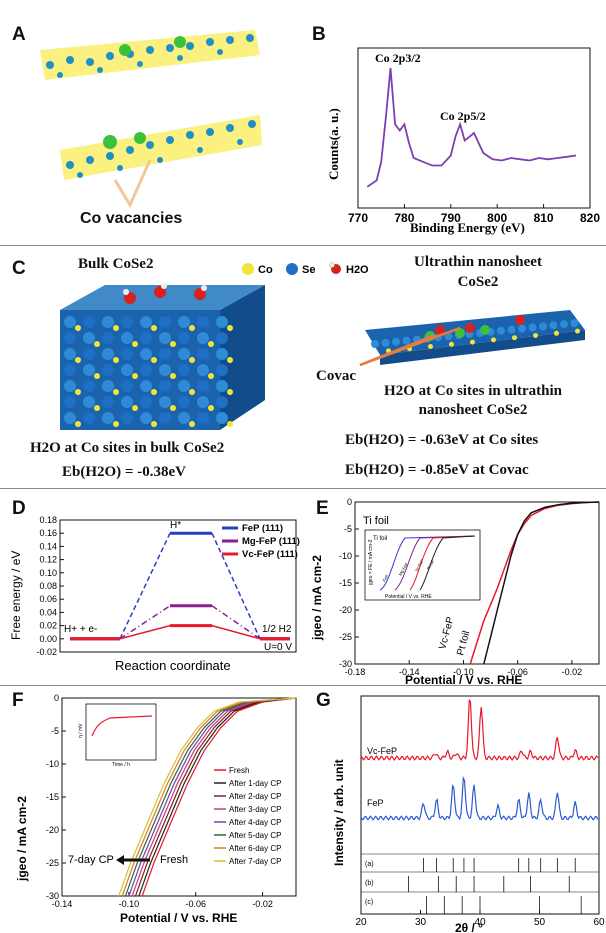 The width and height of the screenshot is (606, 933). What do you see at coordinates (541, 583) in the screenshot?
I see `curve-pt-foil` at bounding box center [541, 583].